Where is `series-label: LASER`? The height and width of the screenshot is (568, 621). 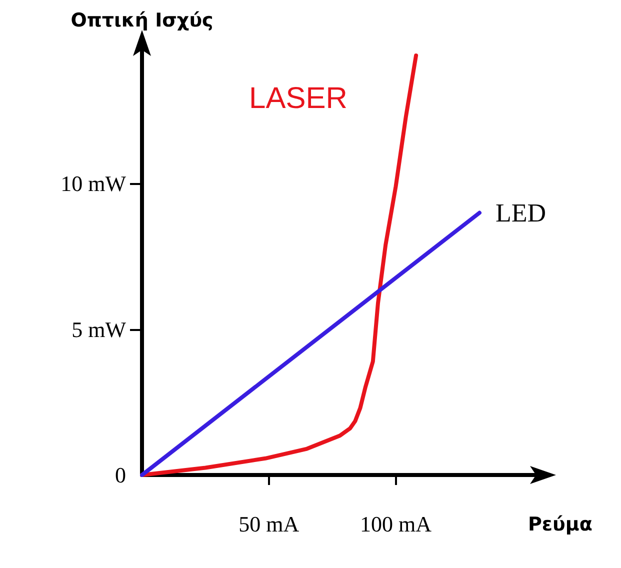 series-label: LASER is located at coordinates (298, 98).